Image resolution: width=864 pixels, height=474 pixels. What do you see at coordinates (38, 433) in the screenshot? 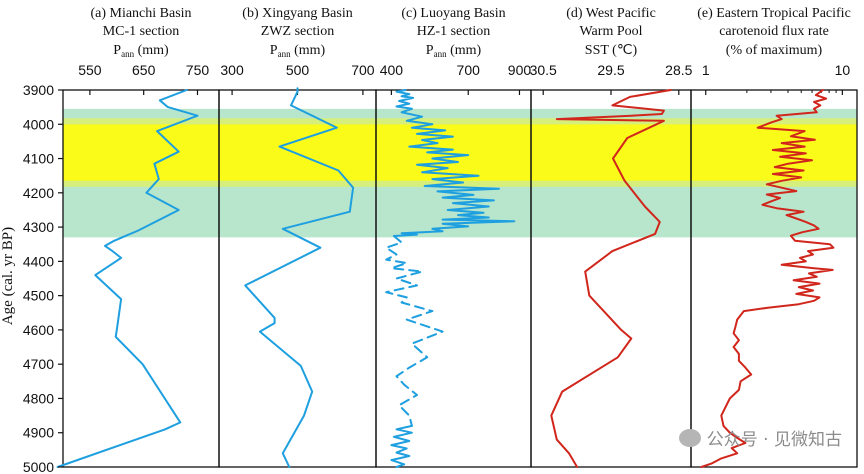
I see `y-tick-label: 4900` at bounding box center [38, 433].